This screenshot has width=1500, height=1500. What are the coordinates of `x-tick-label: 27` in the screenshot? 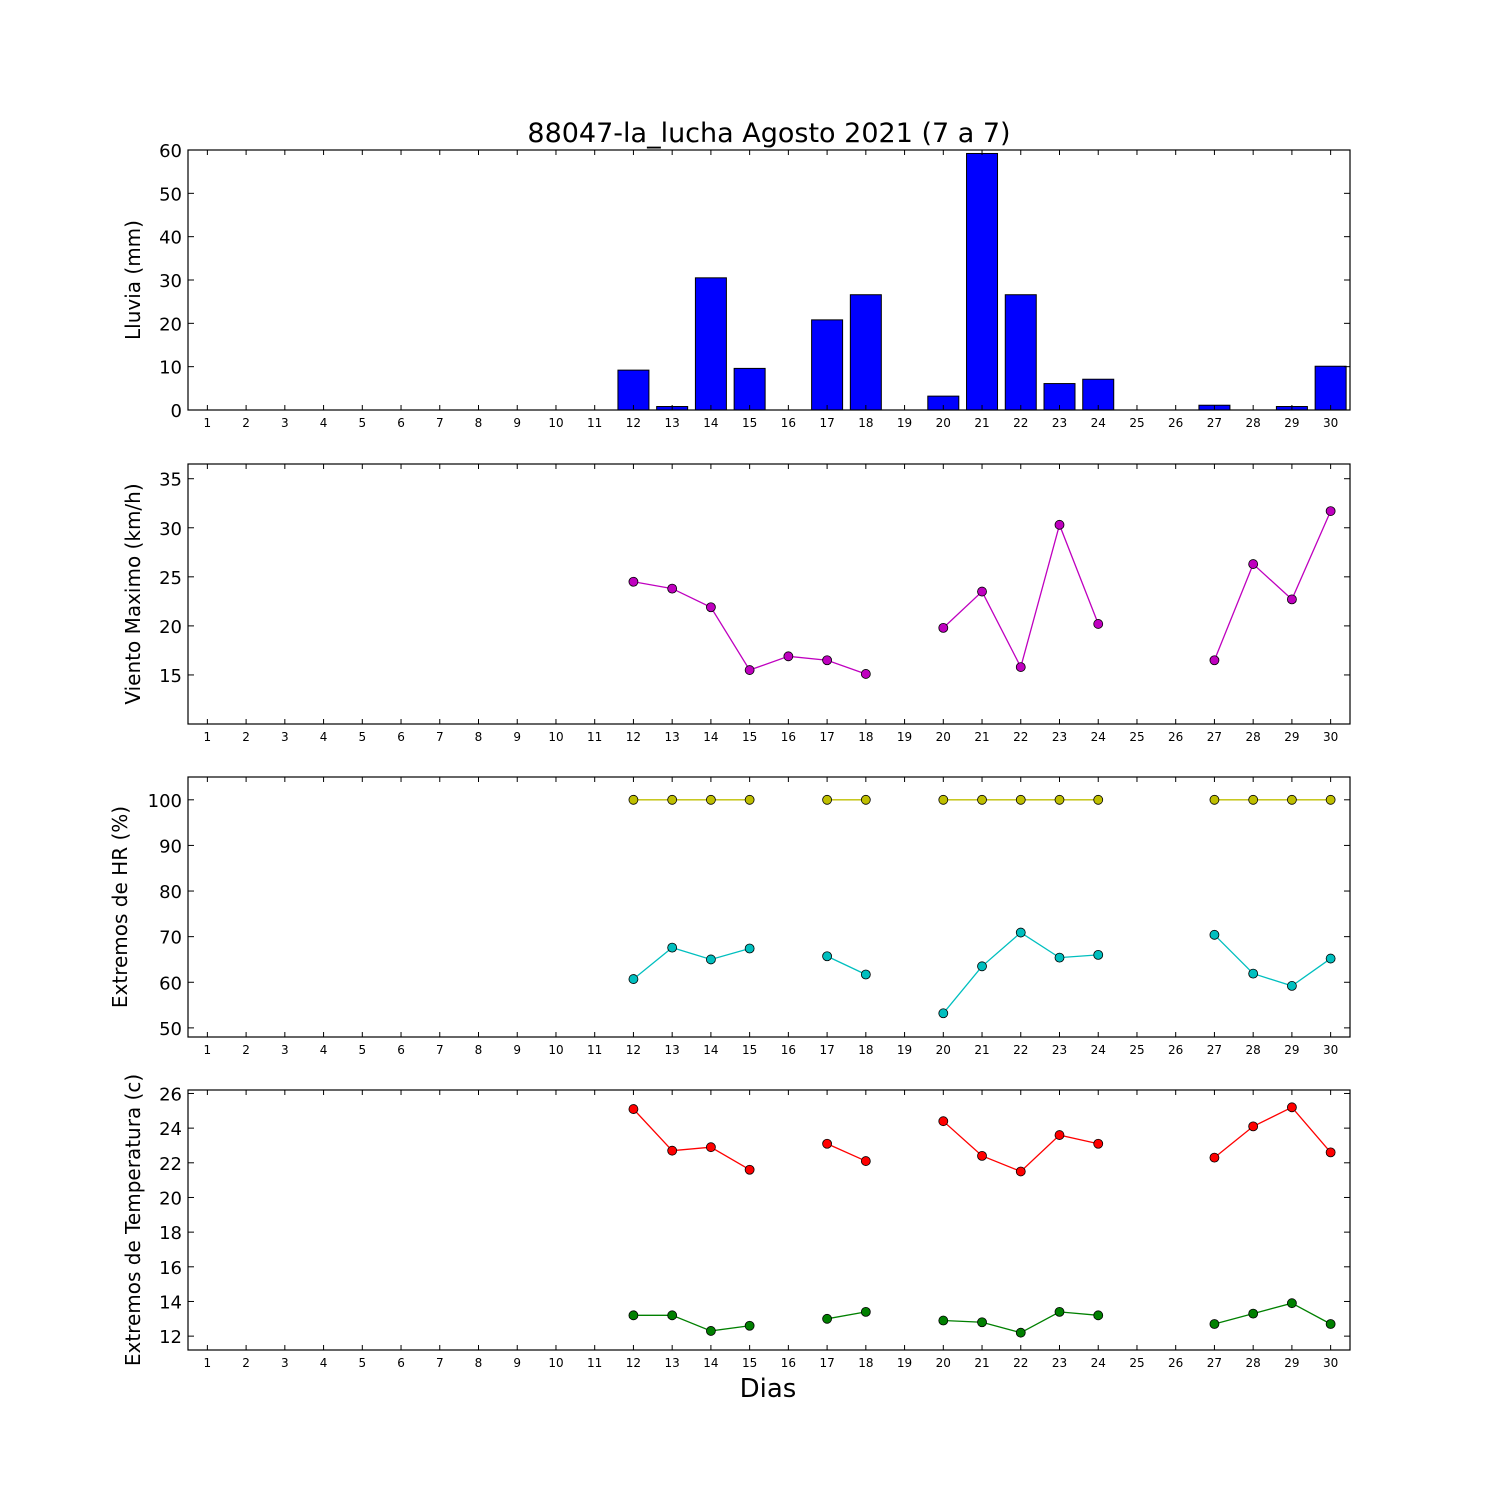 It's located at (1214, 1050).